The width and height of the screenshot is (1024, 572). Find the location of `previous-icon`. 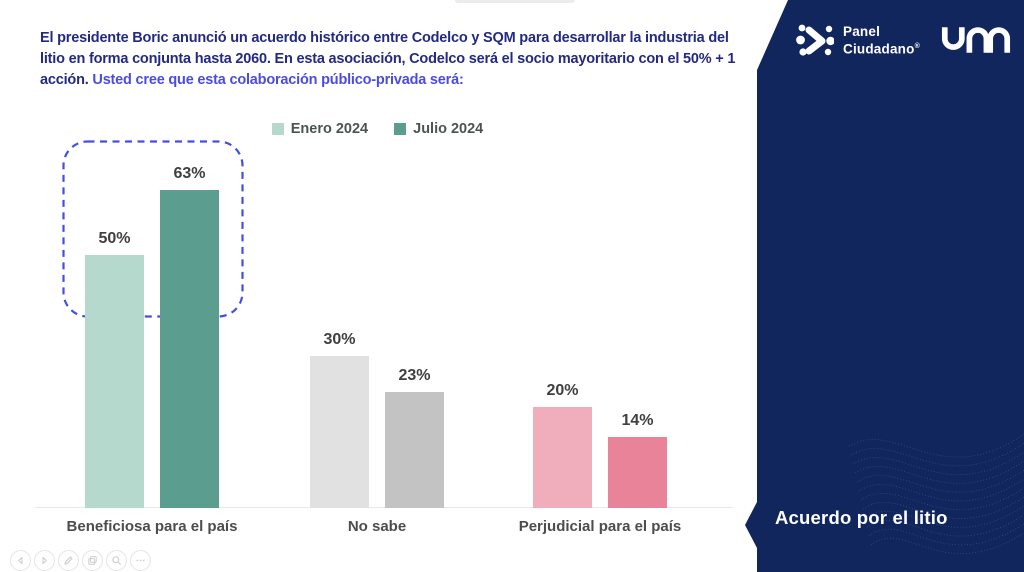

previous-icon is located at coordinates (20, 560).